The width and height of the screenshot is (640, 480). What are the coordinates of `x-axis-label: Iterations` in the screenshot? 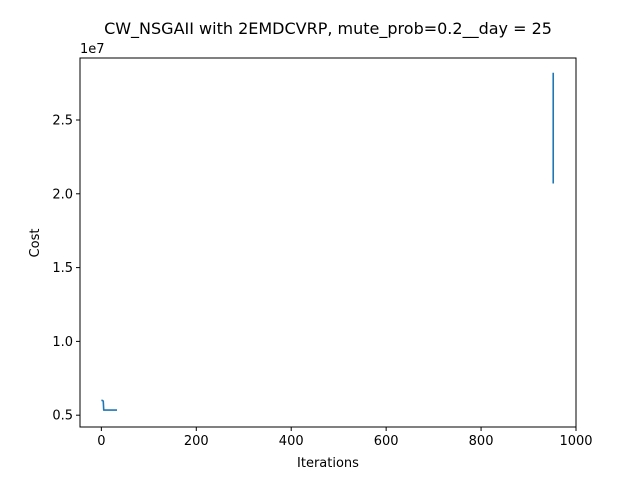 It's located at (328, 463).